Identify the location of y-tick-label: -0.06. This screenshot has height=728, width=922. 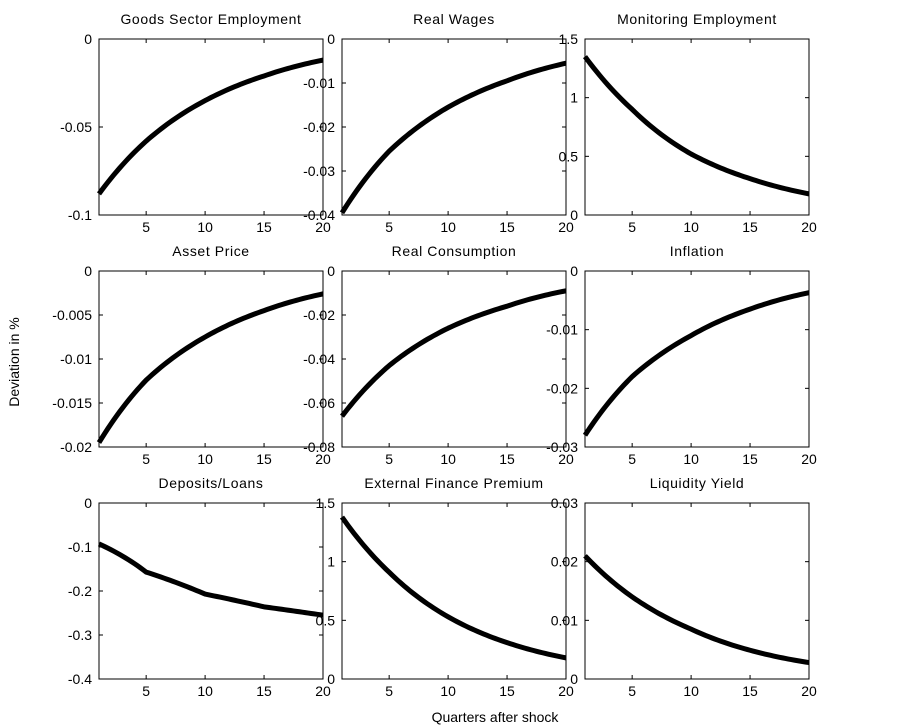
(319, 403).